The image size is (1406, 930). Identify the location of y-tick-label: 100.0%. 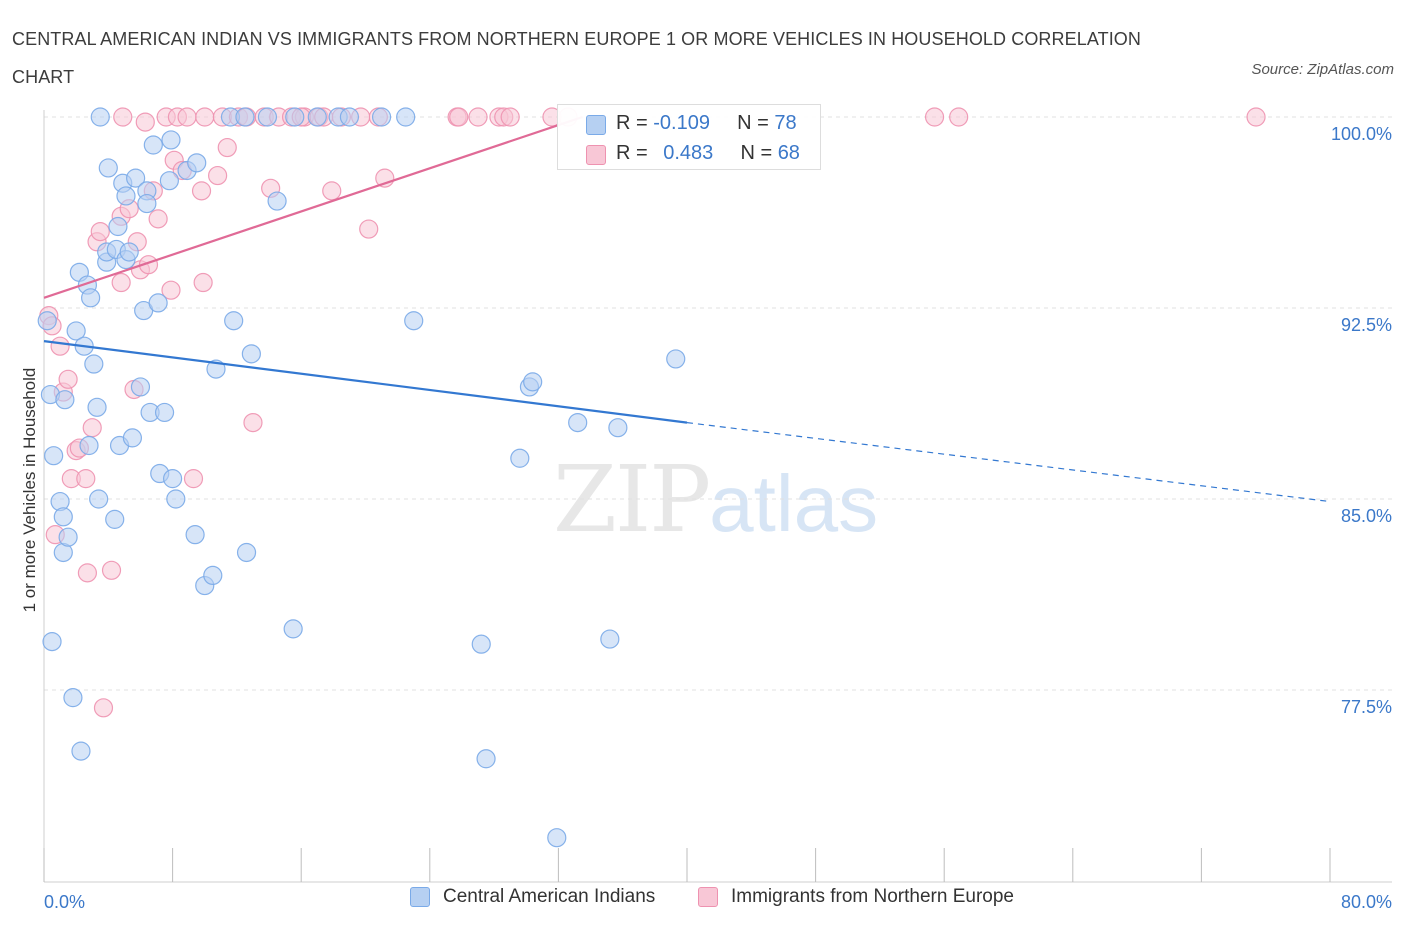
(1361, 134).